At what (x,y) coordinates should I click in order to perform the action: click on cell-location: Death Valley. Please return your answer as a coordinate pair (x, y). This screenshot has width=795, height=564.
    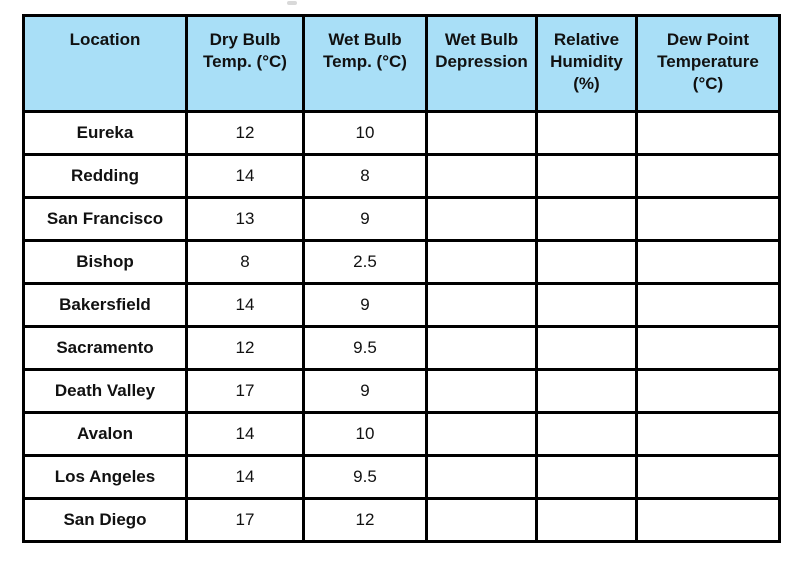
    Looking at the image, I should click on (105, 391).